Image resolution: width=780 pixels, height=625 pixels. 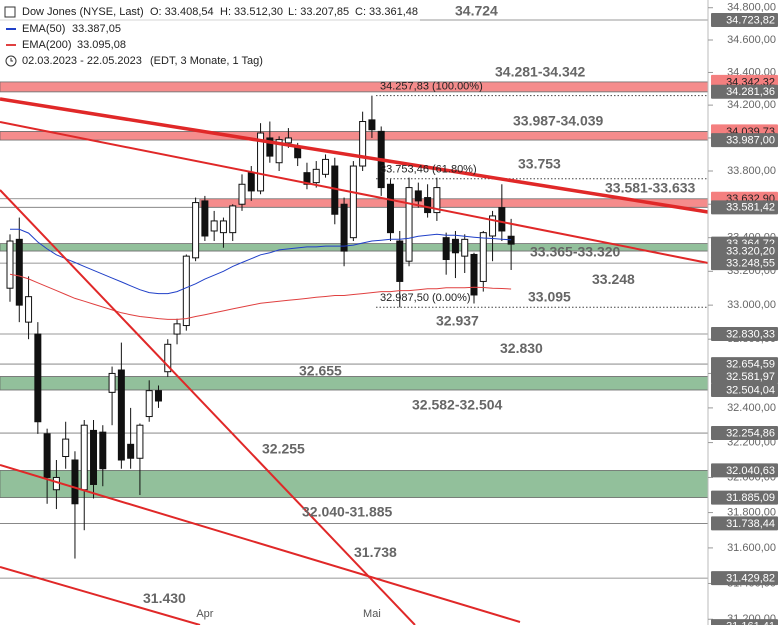 What do you see at coordinates (750, 208) in the screenshot?
I see `price-box-label: 33.581,42` at bounding box center [750, 208].